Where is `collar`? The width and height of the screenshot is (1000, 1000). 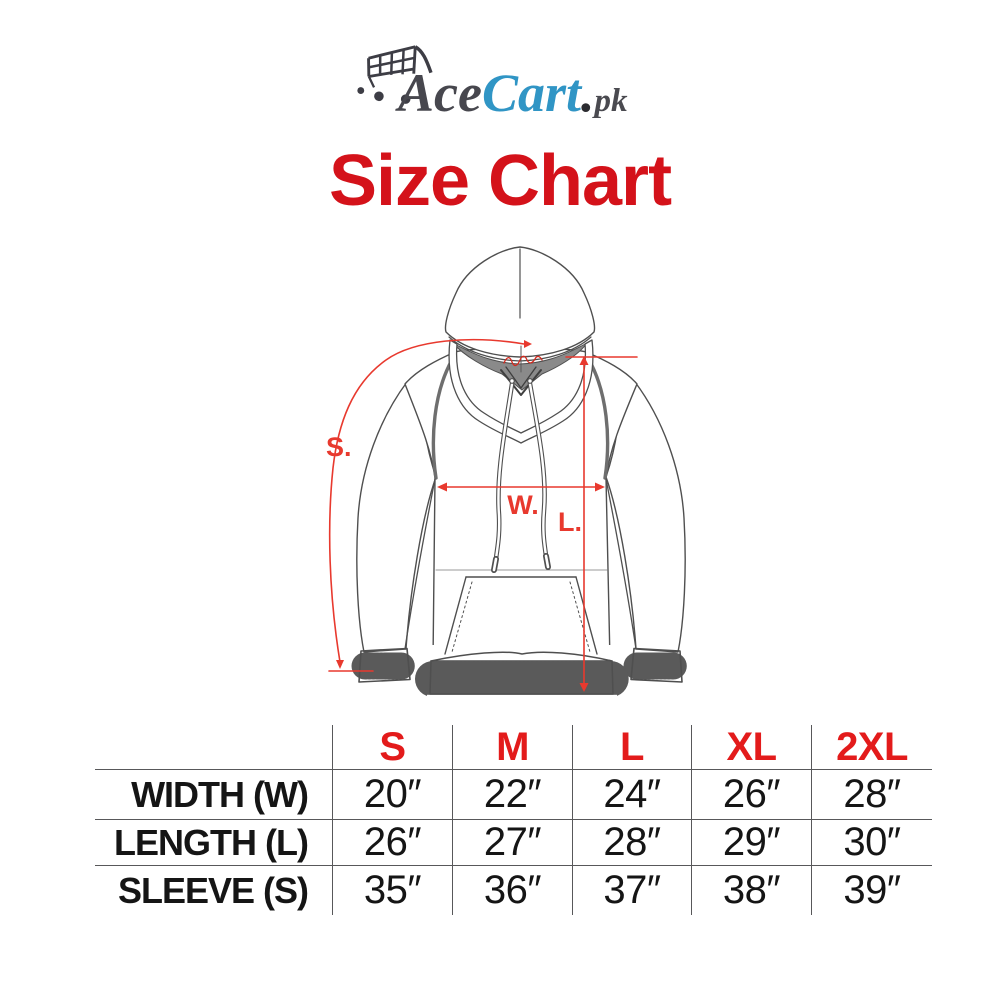 collar is located at coordinates (521, 391).